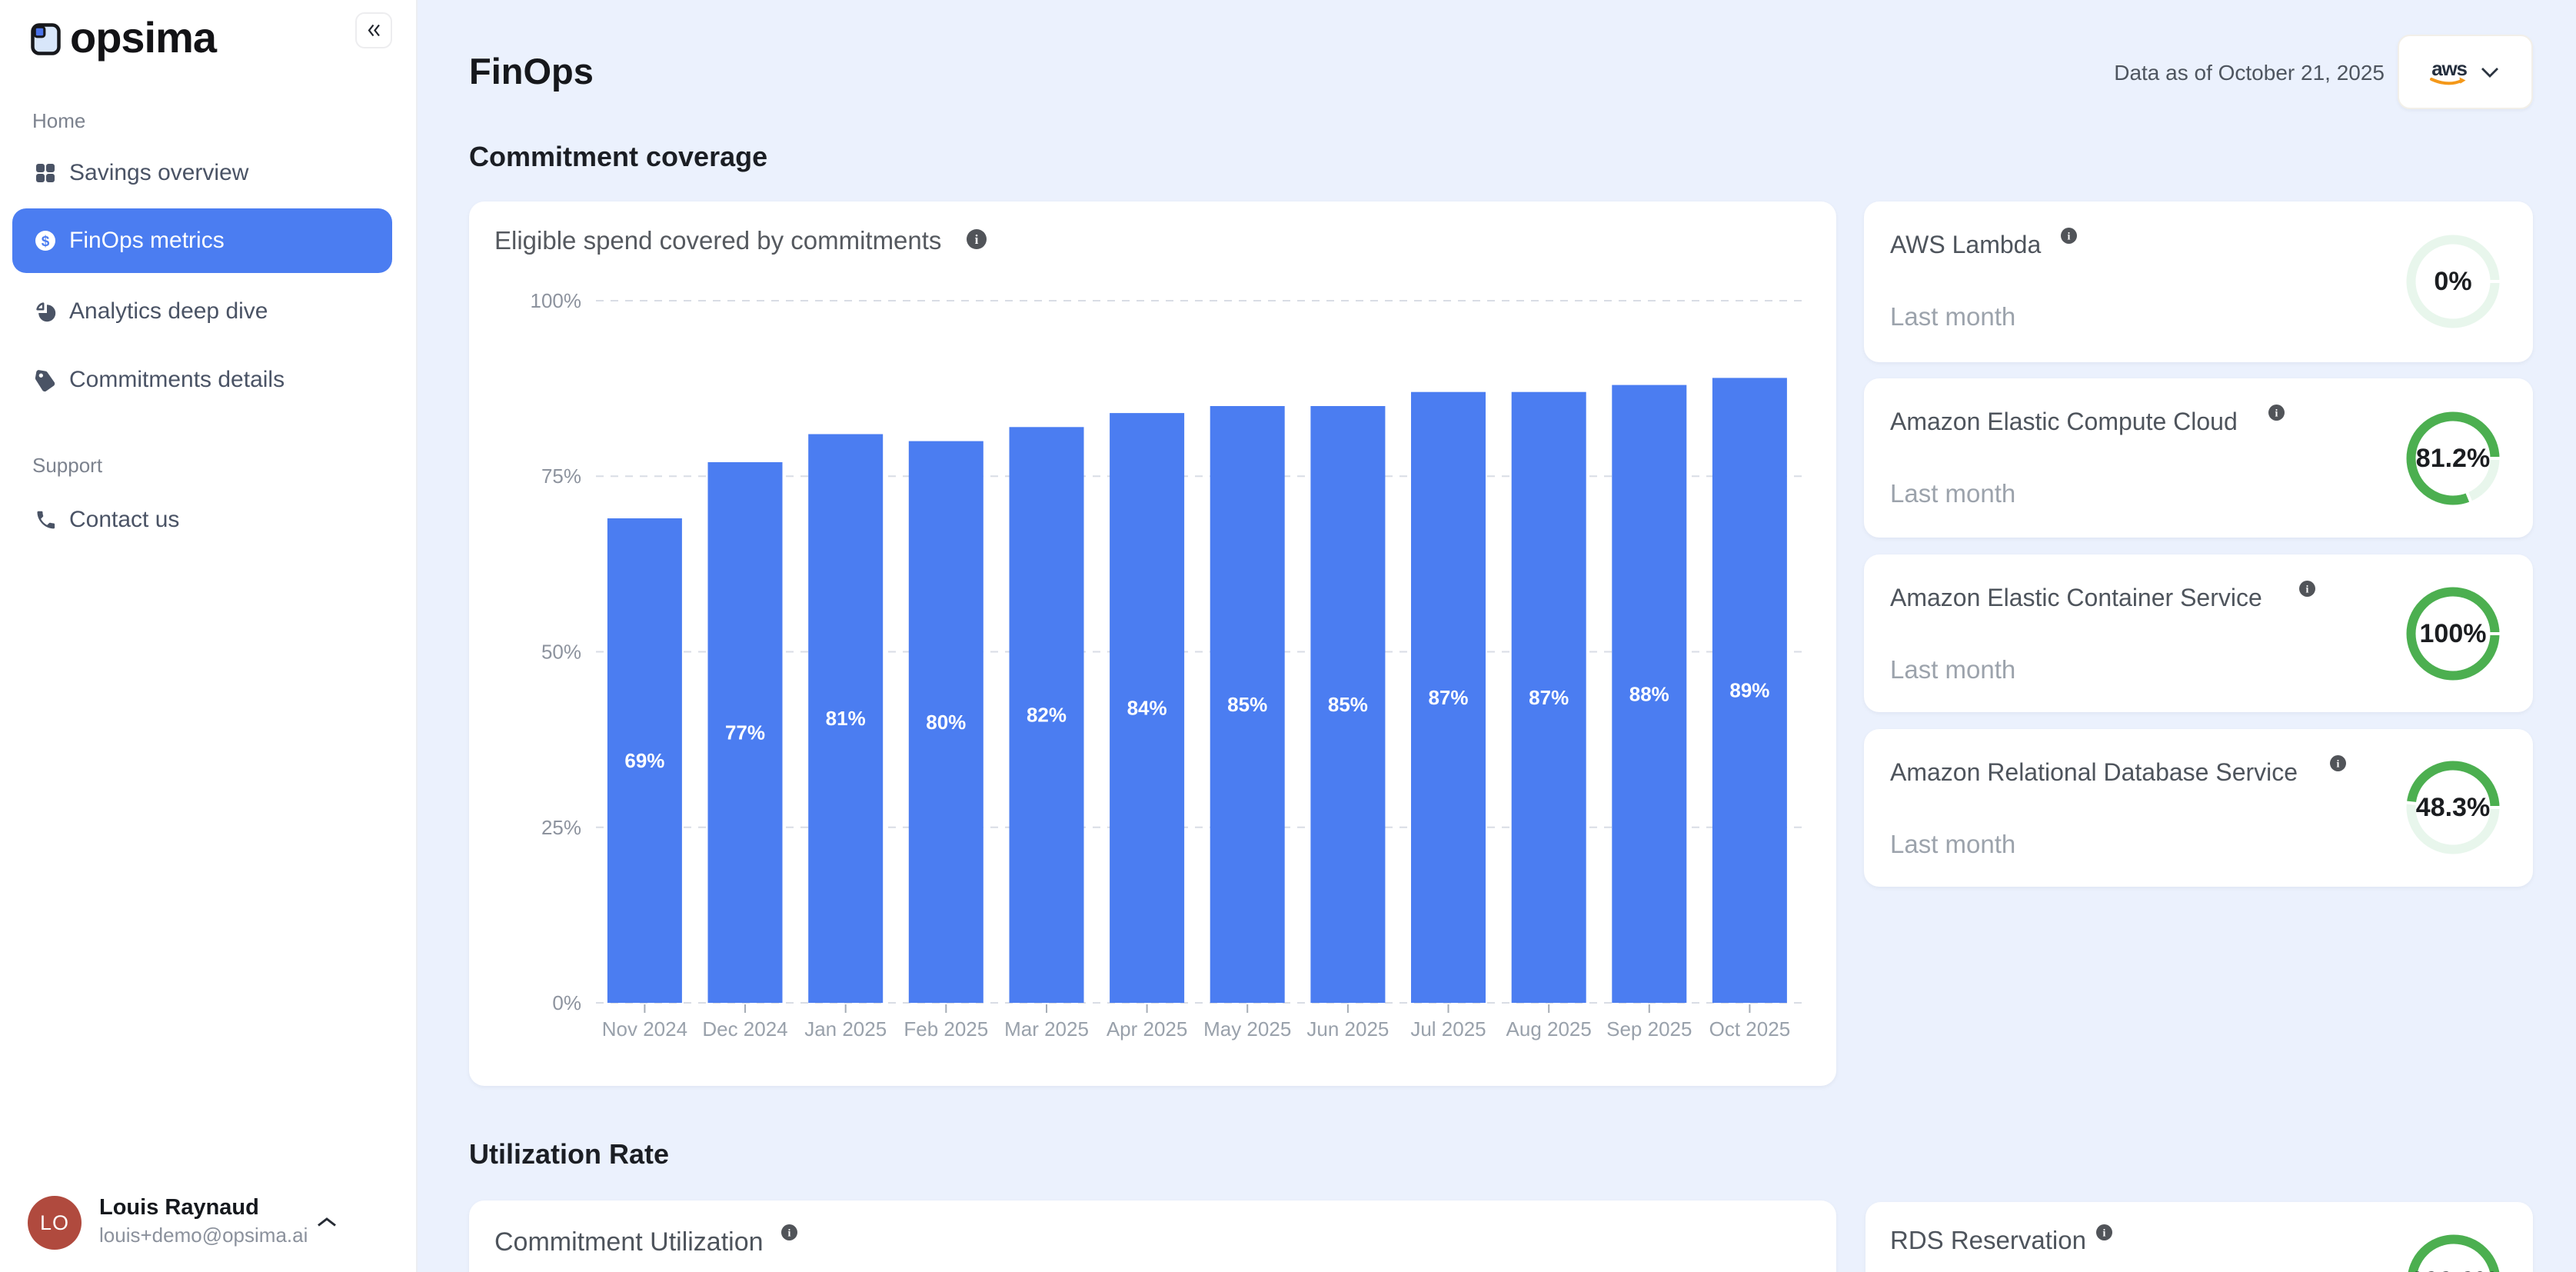 The width and height of the screenshot is (2576, 1272). I want to click on svg-text: Jan 2025, so click(846, 1029).